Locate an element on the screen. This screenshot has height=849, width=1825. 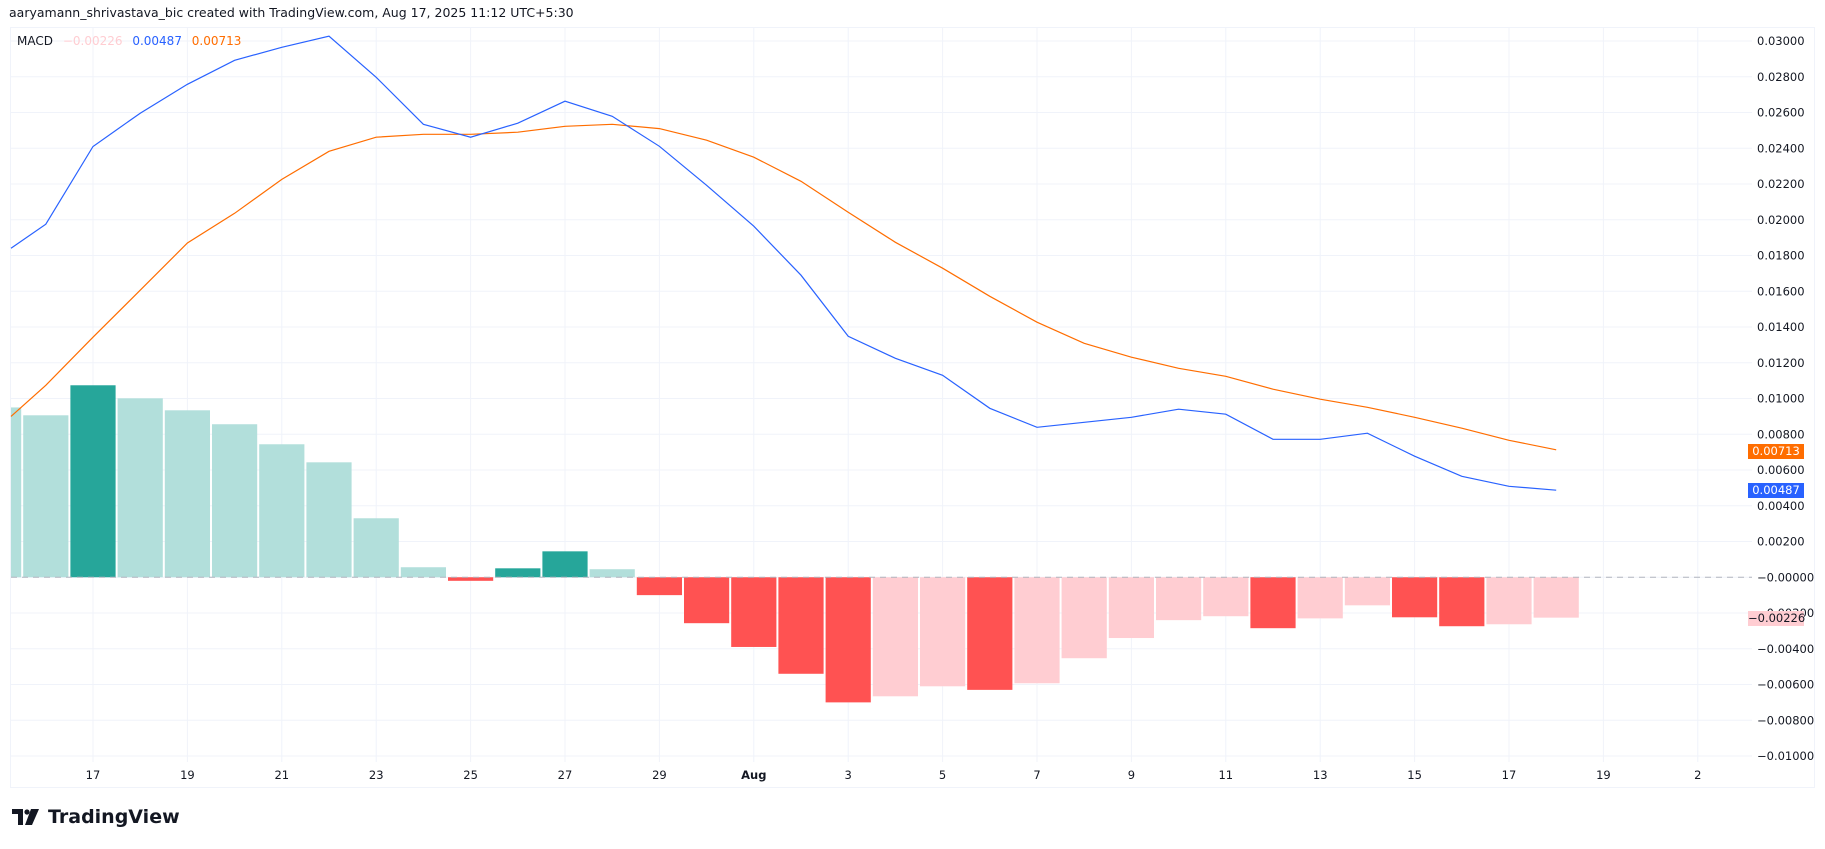
legend-histogram-value: −0.00226 is located at coordinates (92, 41).